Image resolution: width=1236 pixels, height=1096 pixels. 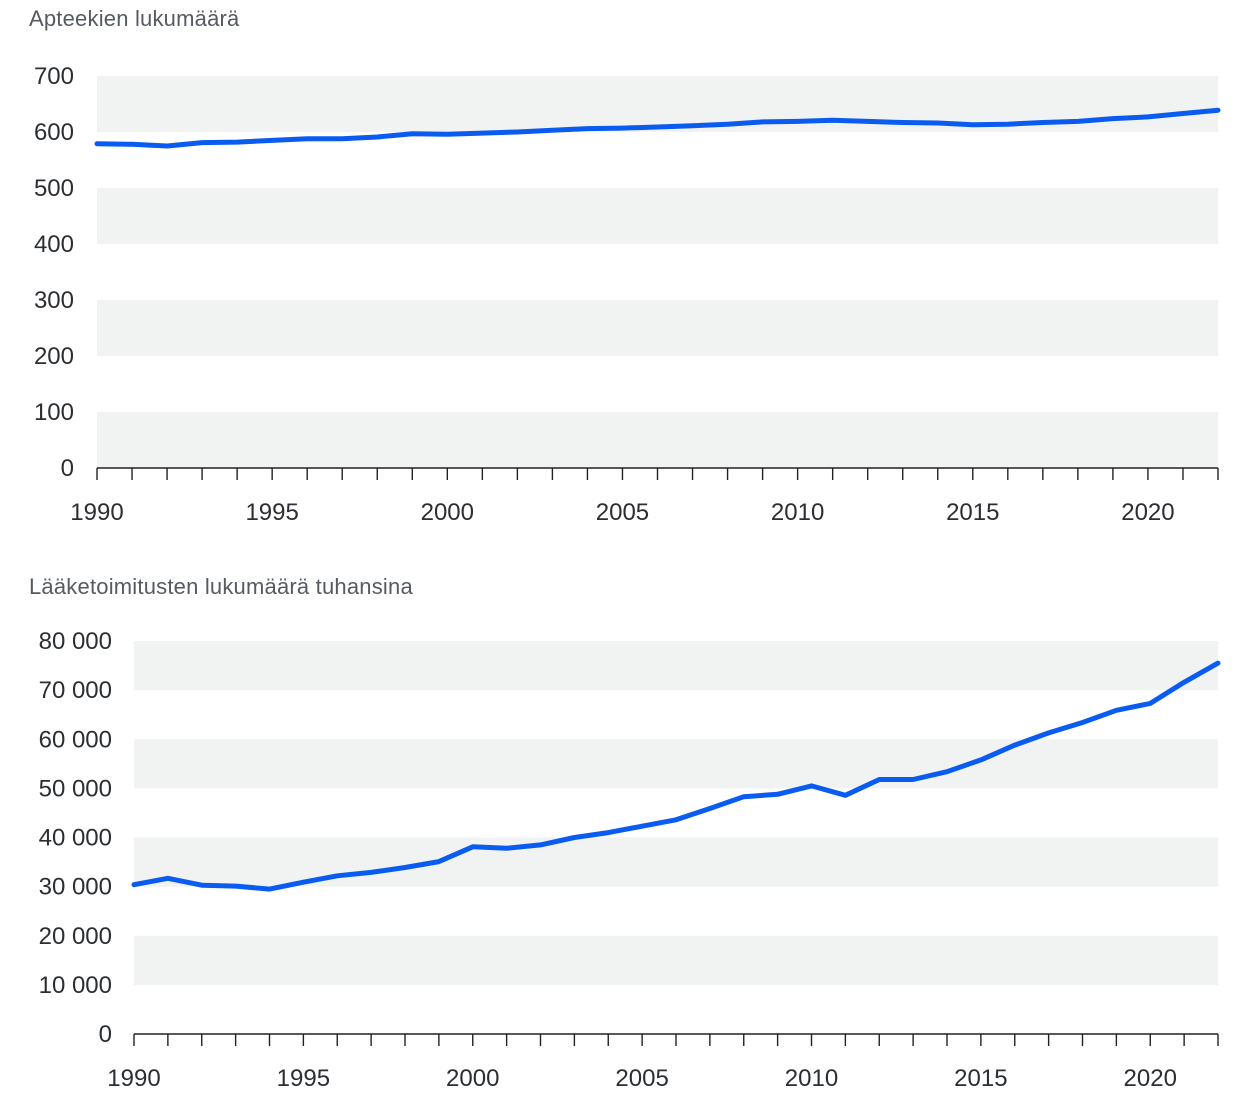 I want to click on y-tick-label: 80 000, so click(x=75, y=641).